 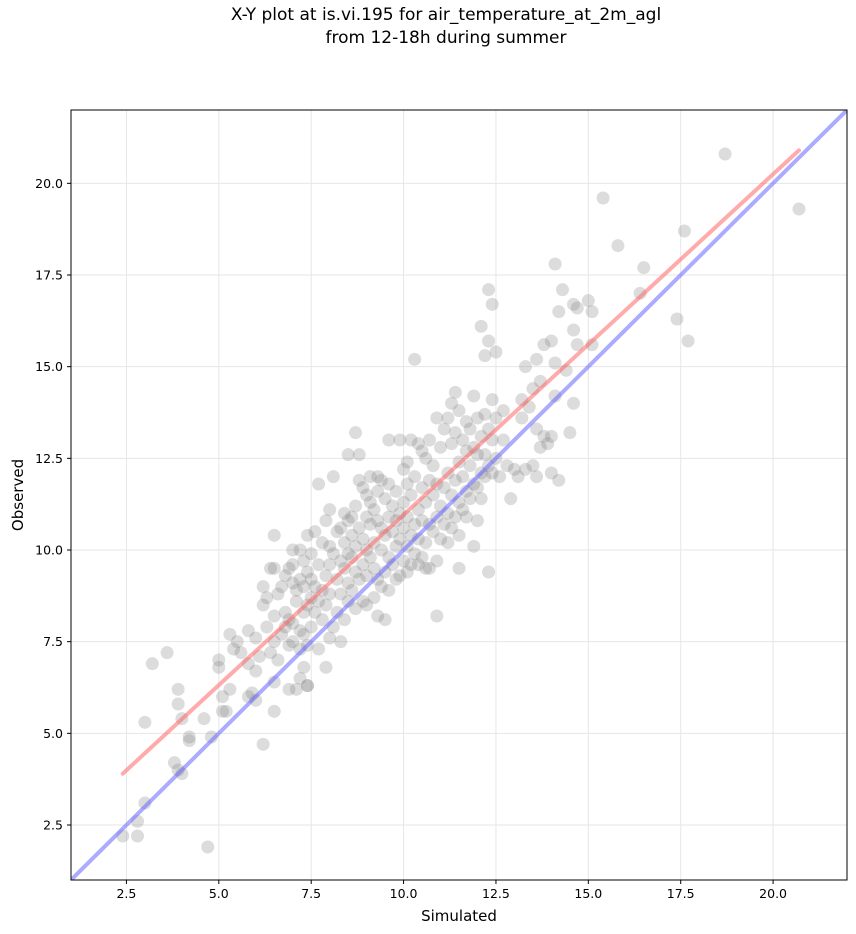 What do you see at coordinates (681, 893) in the screenshot?
I see `x-tick-label: 17.5` at bounding box center [681, 893].